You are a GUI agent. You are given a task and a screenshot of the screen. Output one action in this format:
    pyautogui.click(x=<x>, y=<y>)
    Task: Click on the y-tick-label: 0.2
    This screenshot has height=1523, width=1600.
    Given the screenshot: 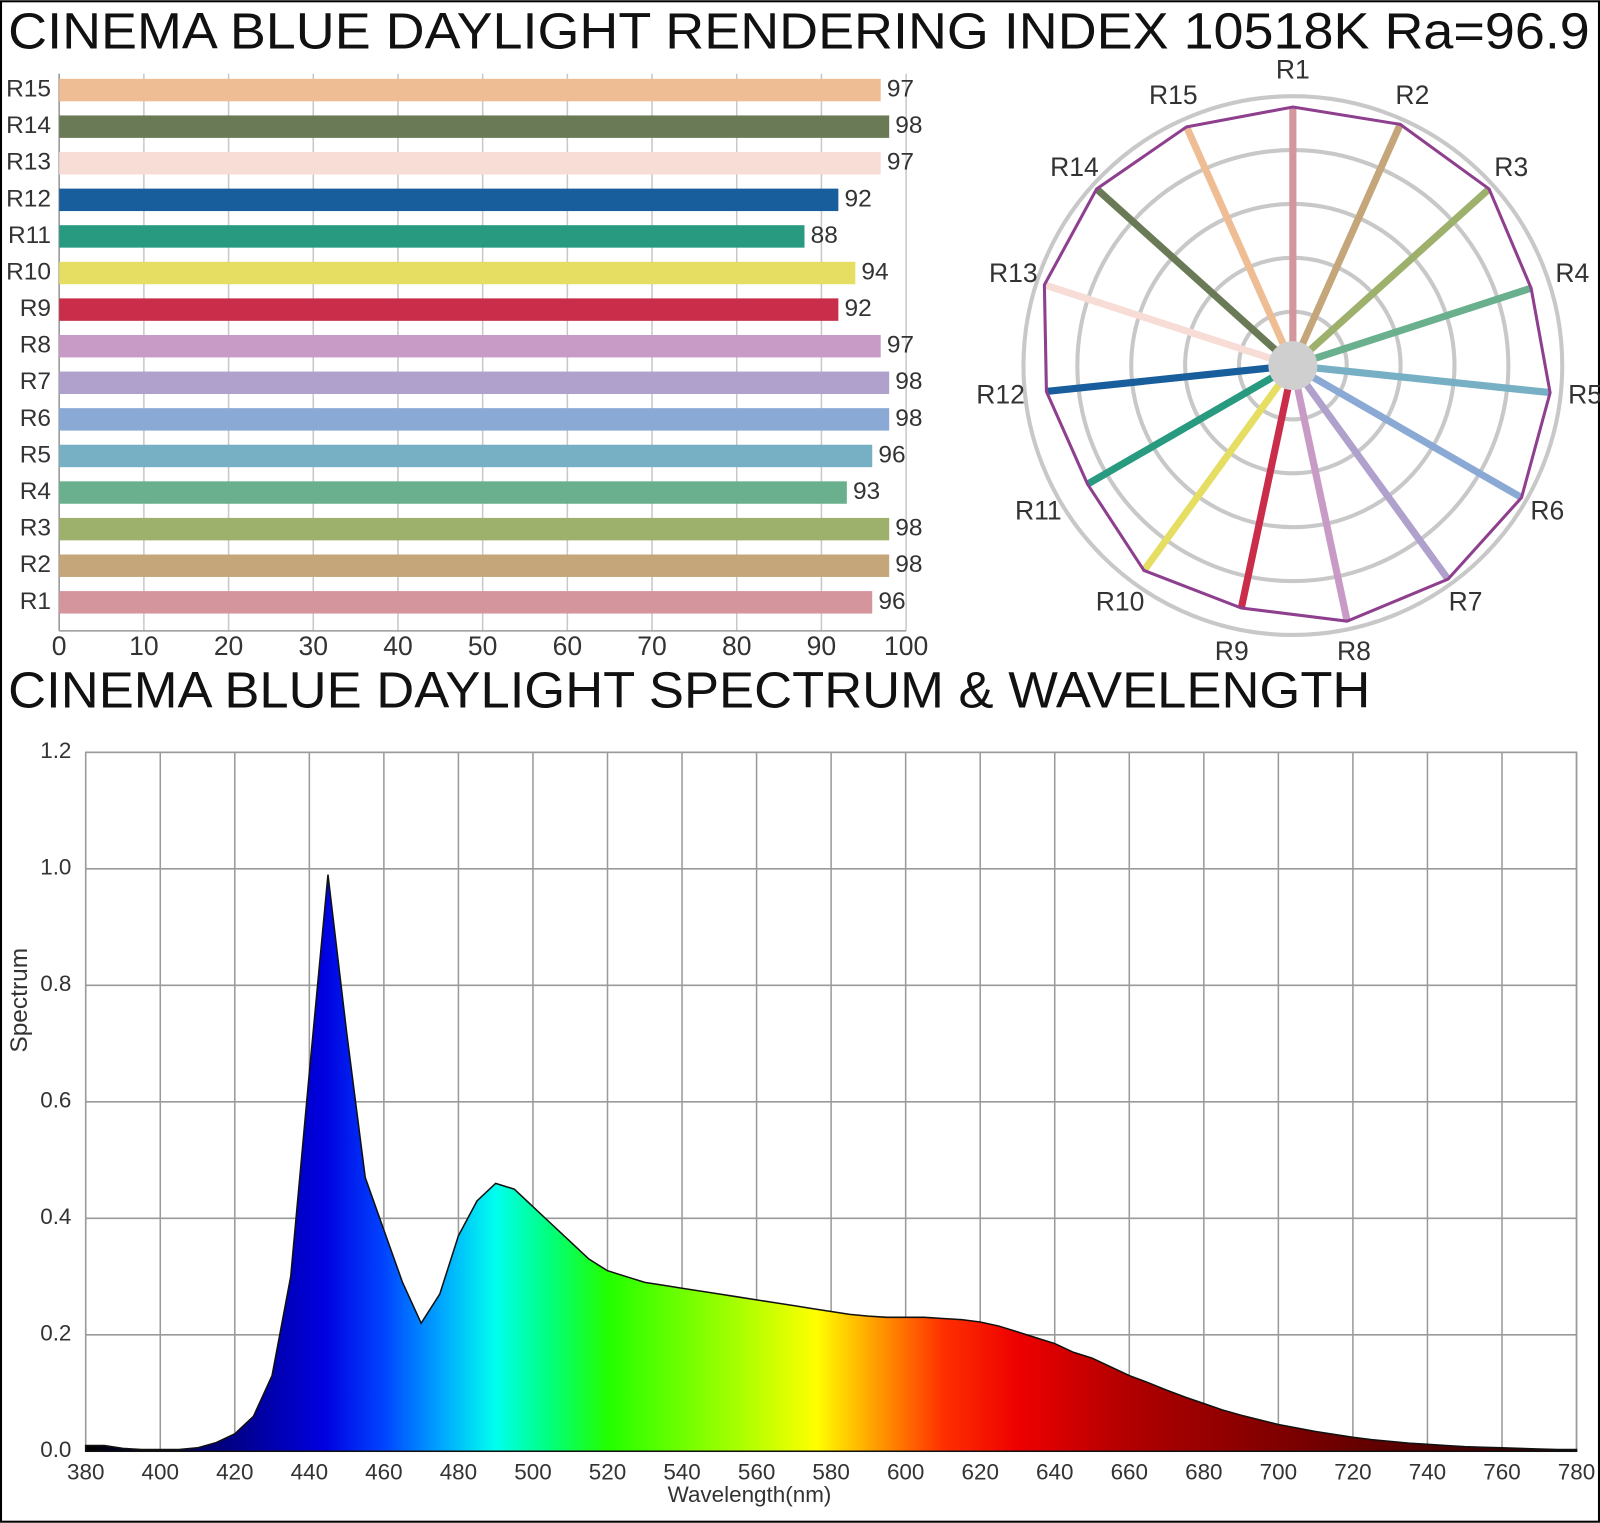 What is the action you would take?
    pyautogui.click(x=55, y=1333)
    